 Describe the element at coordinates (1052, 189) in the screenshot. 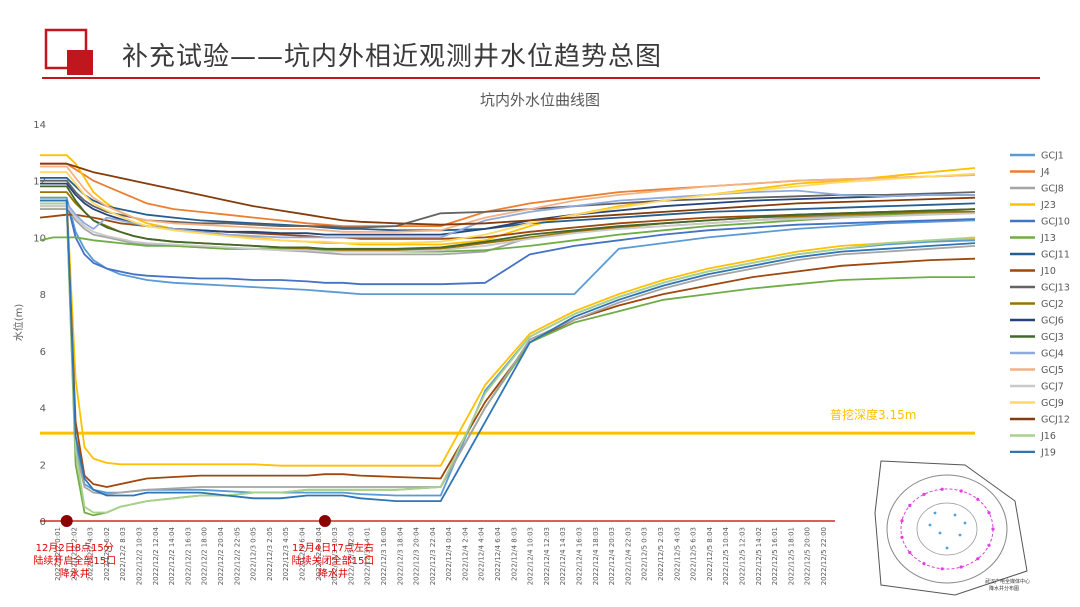

I see `legend-label-gcj8: GCJ8` at that location.